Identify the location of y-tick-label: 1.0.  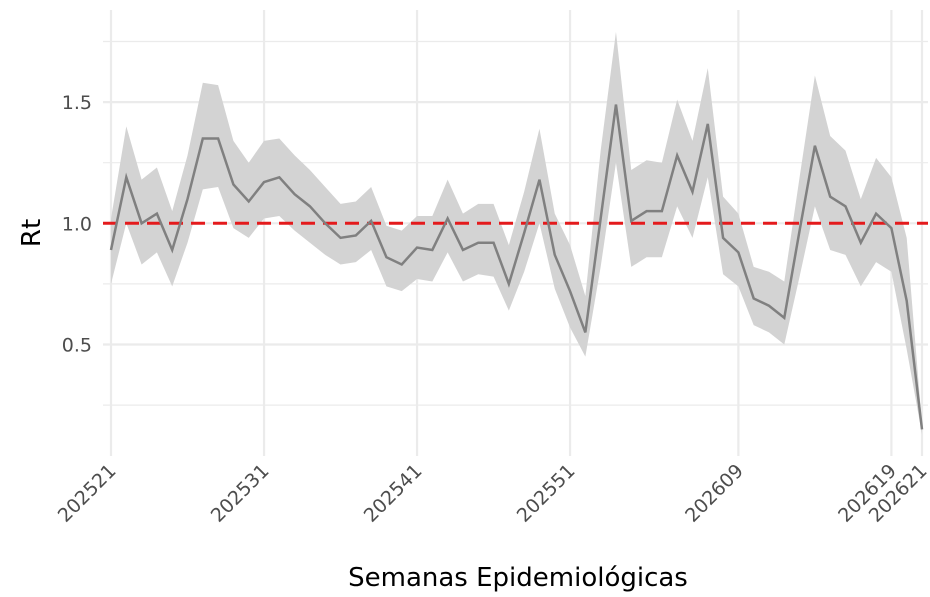
(77, 224).